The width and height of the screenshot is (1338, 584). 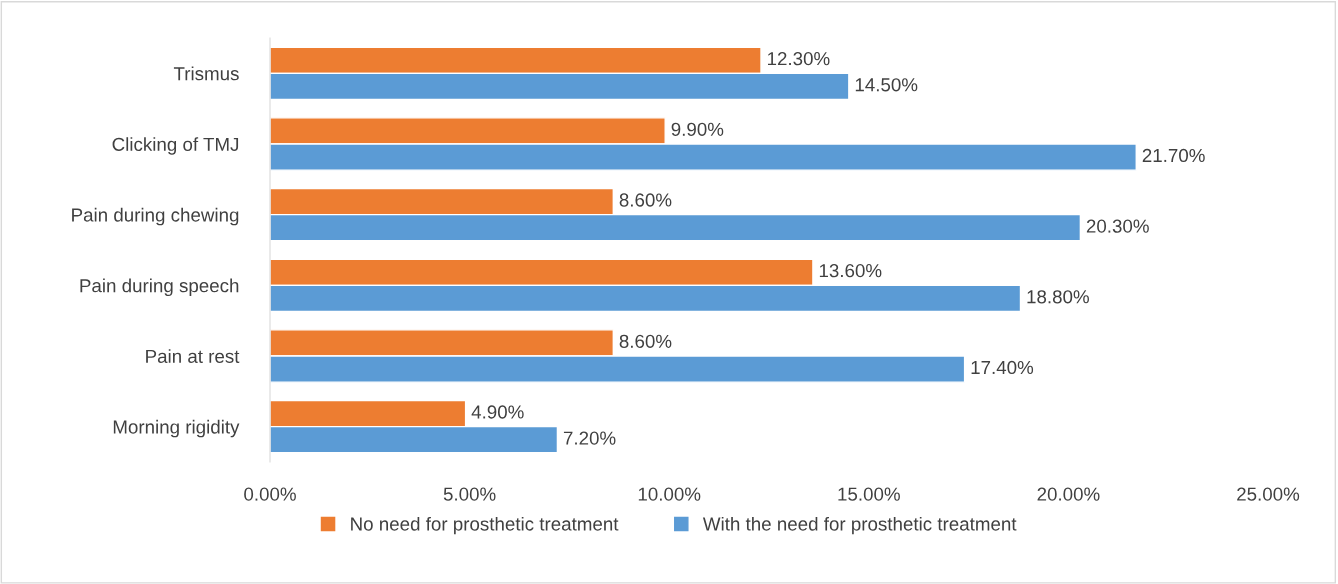 What do you see at coordinates (155, 216) in the screenshot?
I see `y-tick-label: Pain during chewing` at bounding box center [155, 216].